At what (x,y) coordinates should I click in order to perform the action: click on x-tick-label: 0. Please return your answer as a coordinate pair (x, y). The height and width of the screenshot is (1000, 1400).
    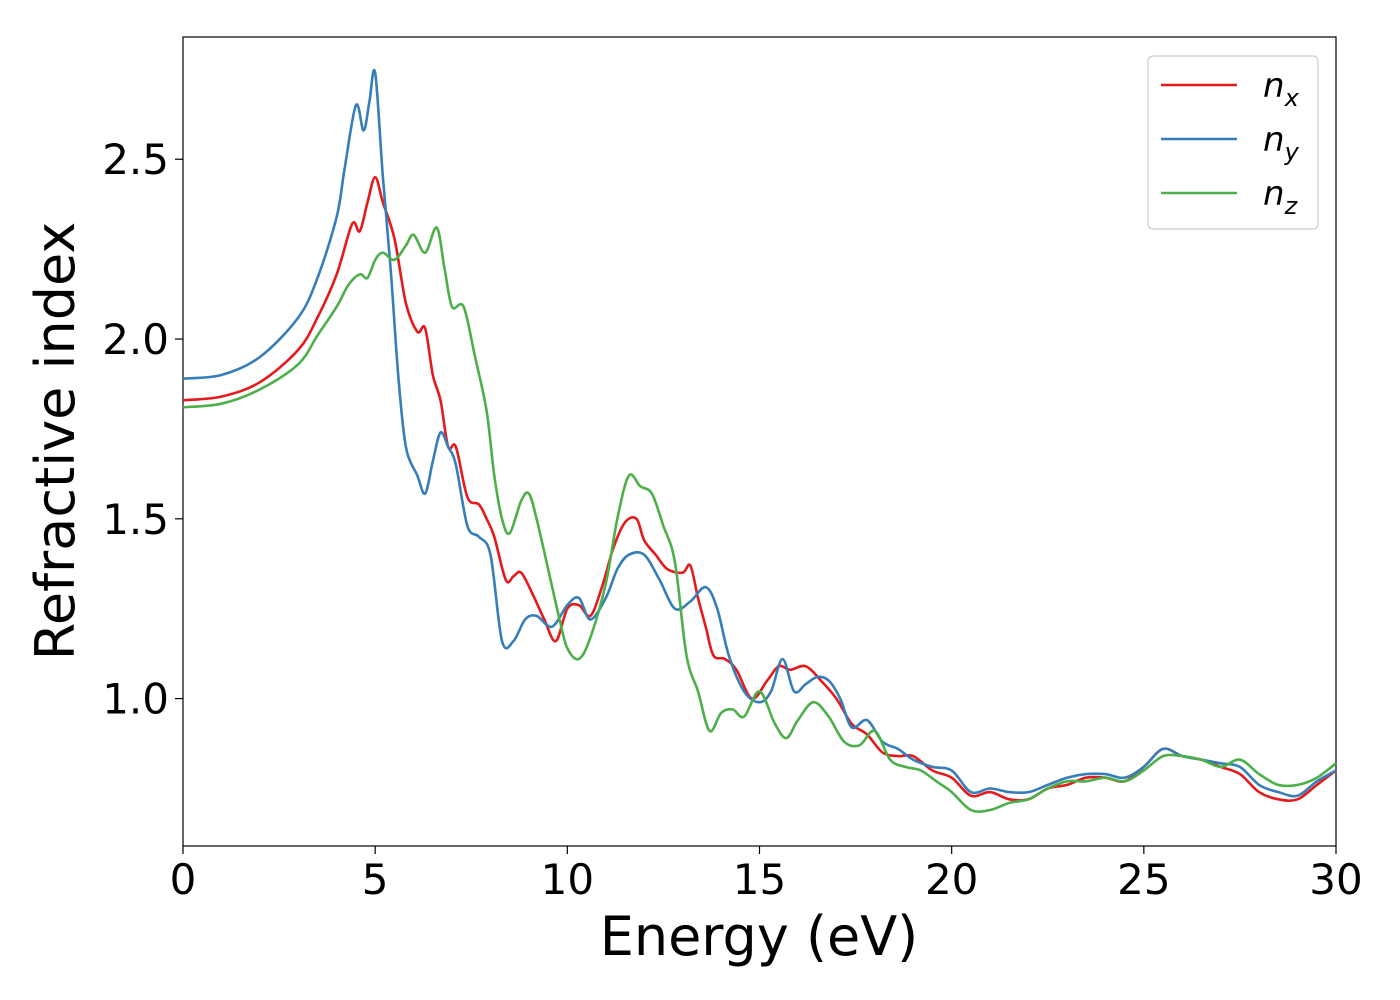
    Looking at the image, I should click on (183, 879).